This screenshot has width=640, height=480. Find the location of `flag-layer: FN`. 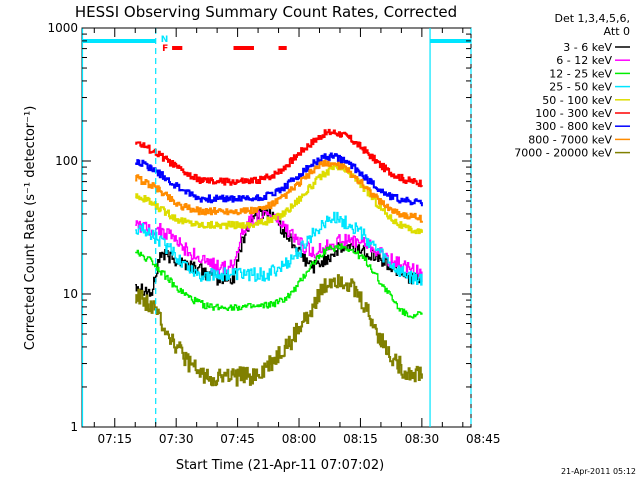

flag-layer: FN is located at coordinates (276, 44).